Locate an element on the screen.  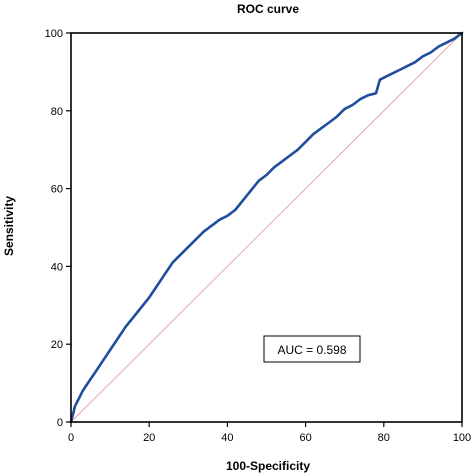
x-axis-ticks: 0 20 40 60 80 100 is located at coordinates (269, 433).